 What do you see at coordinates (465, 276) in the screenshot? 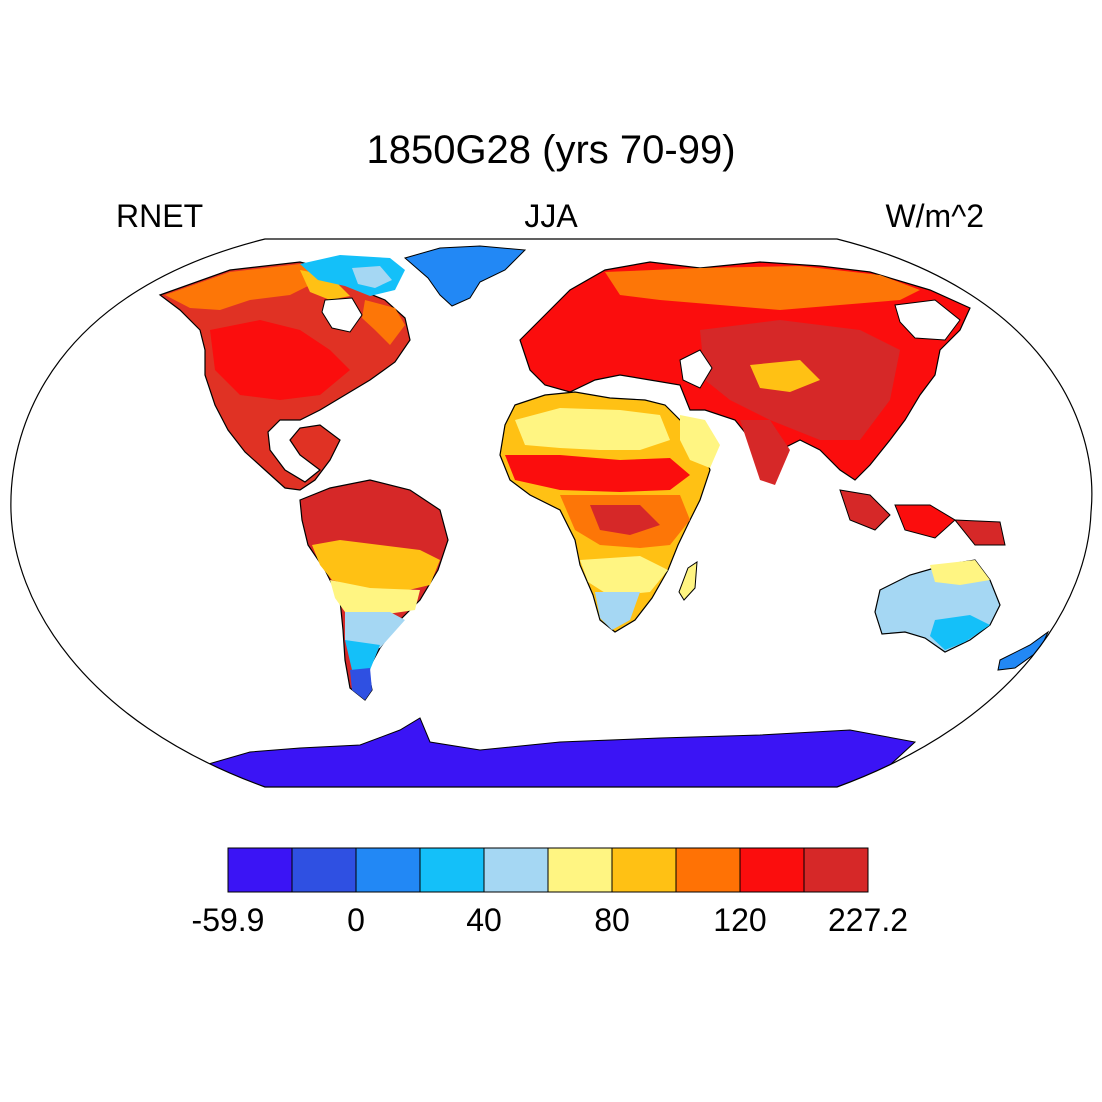
I see `greenland` at bounding box center [465, 276].